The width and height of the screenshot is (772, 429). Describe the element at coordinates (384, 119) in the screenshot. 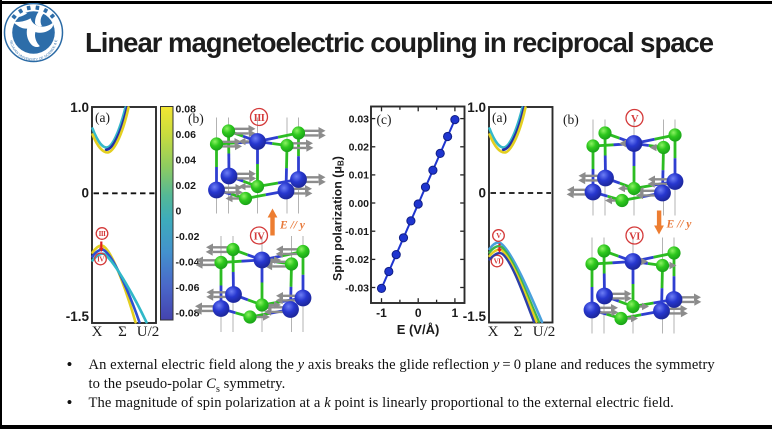

I see `svg-text: (c)` at that location.